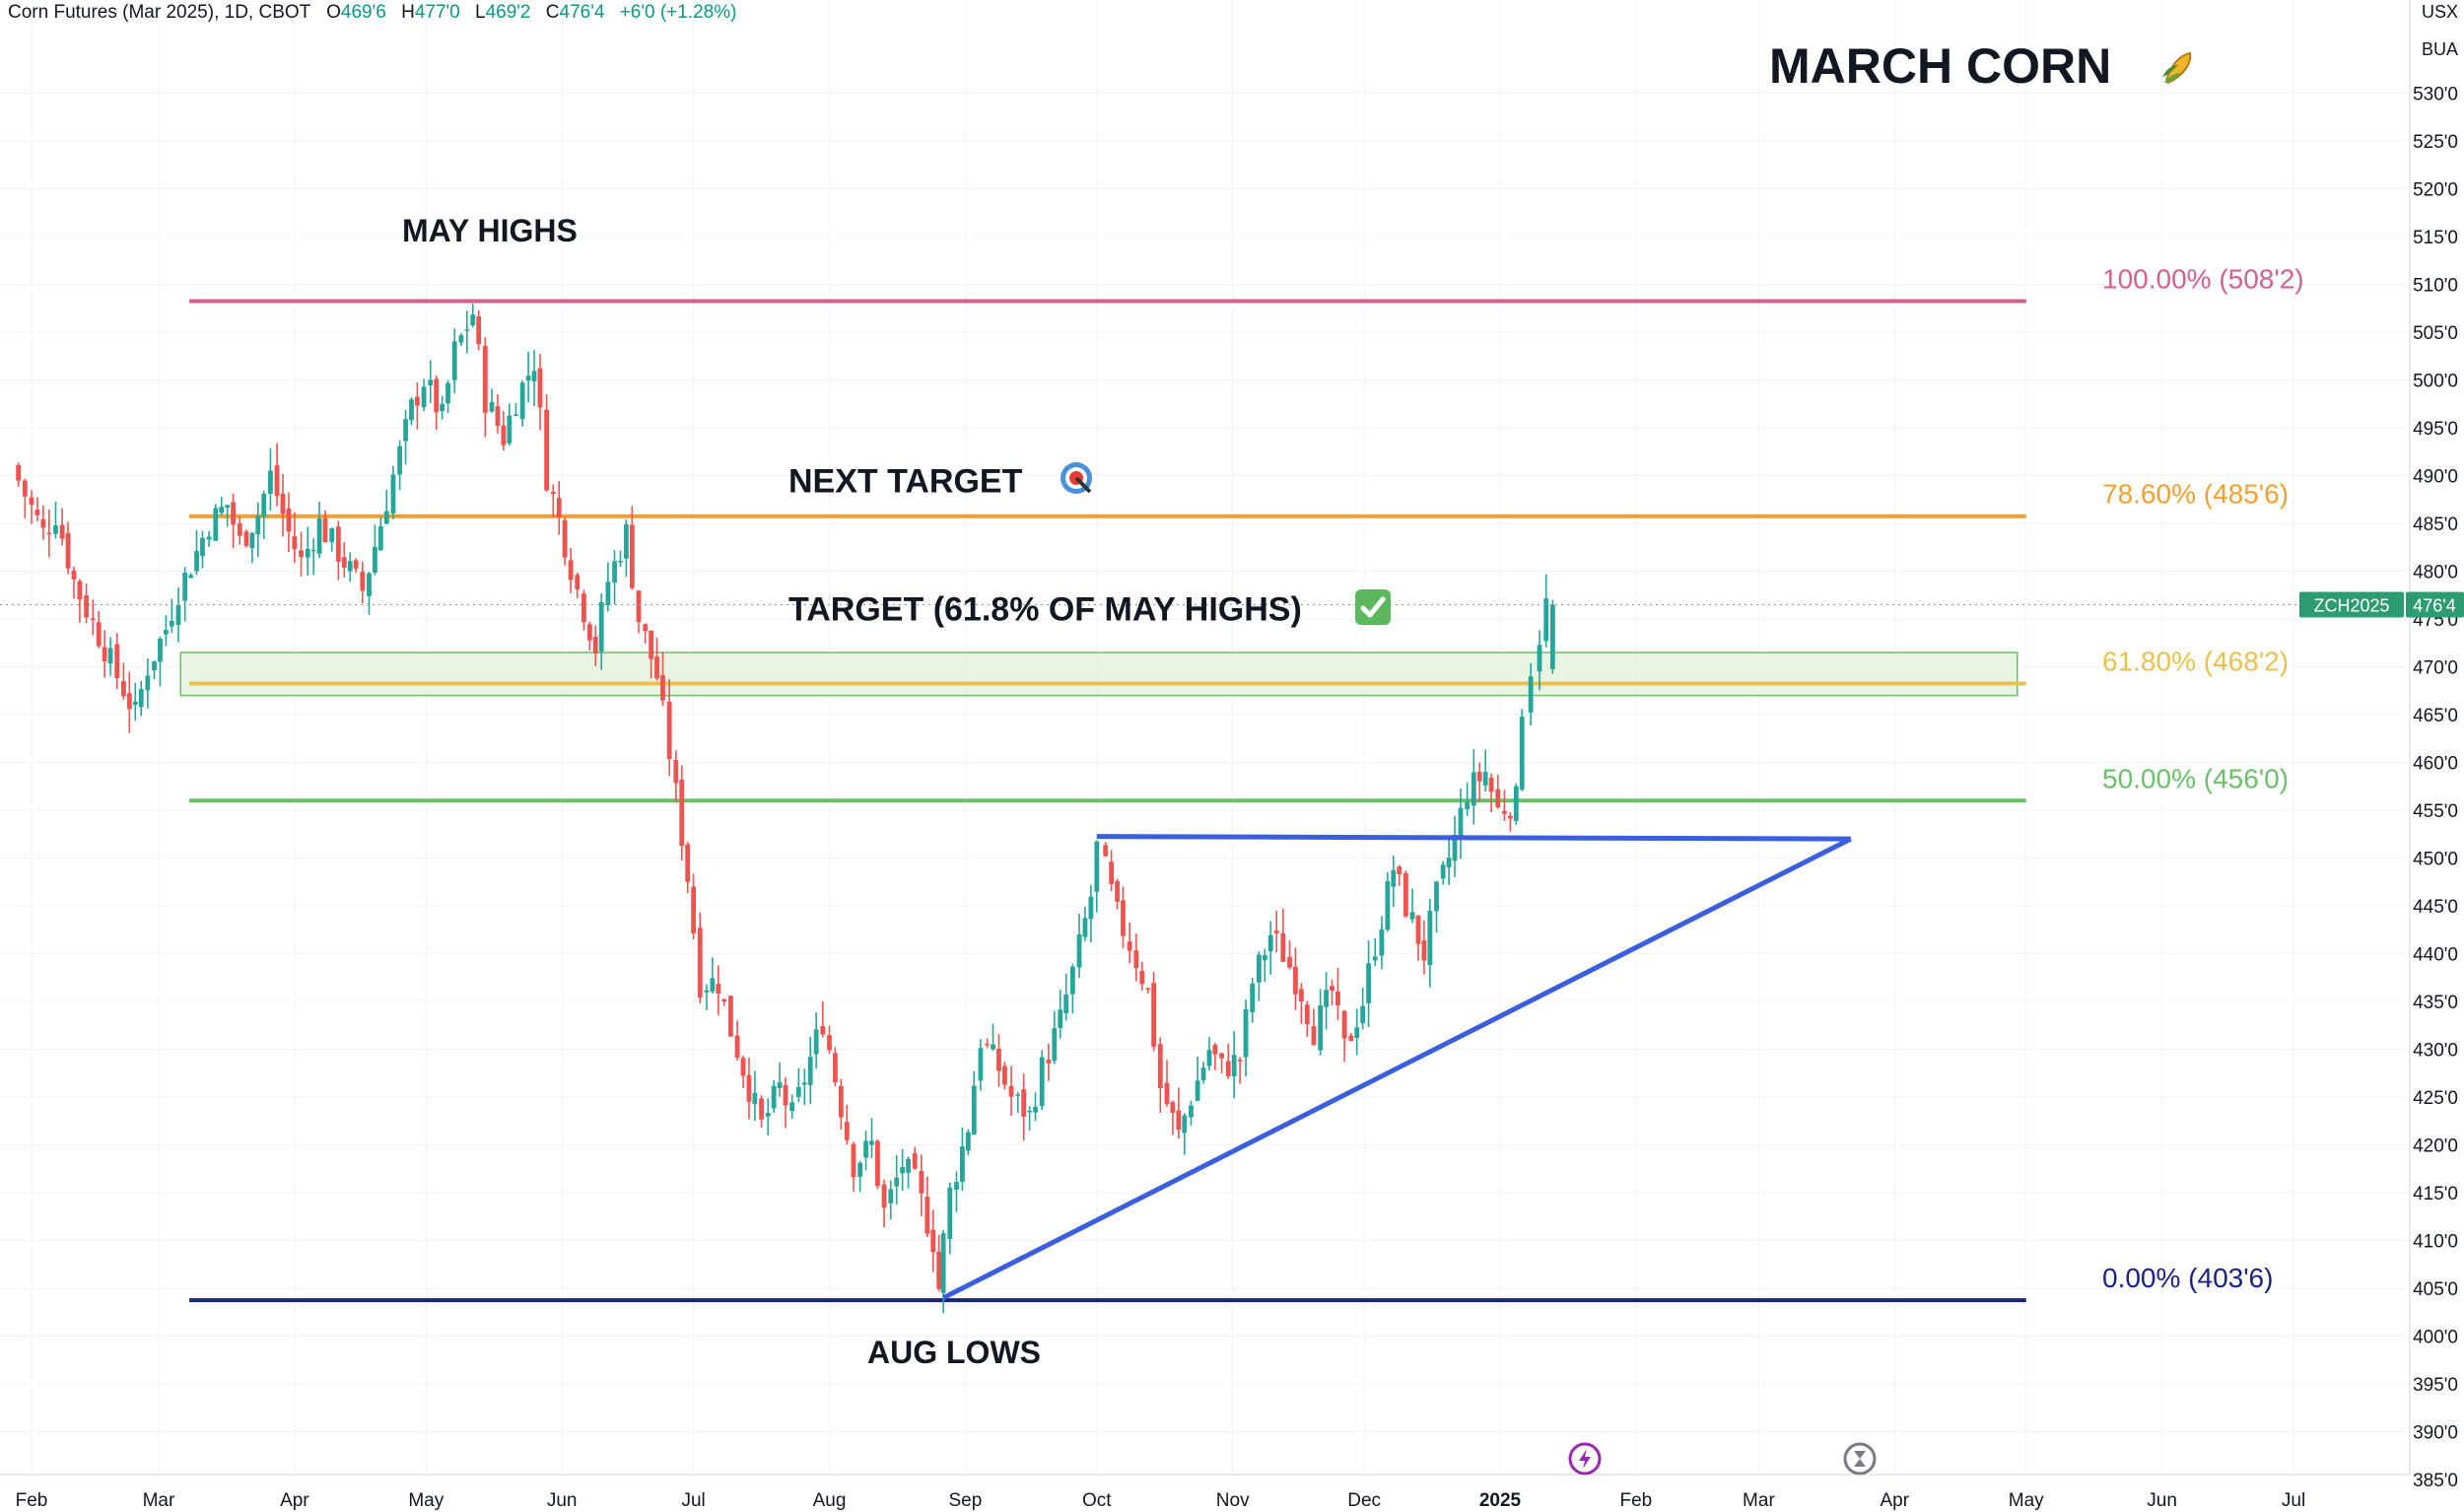  What do you see at coordinates (2439, 12) in the screenshot?
I see `currency-unit: USX` at bounding box center [2439, 12].